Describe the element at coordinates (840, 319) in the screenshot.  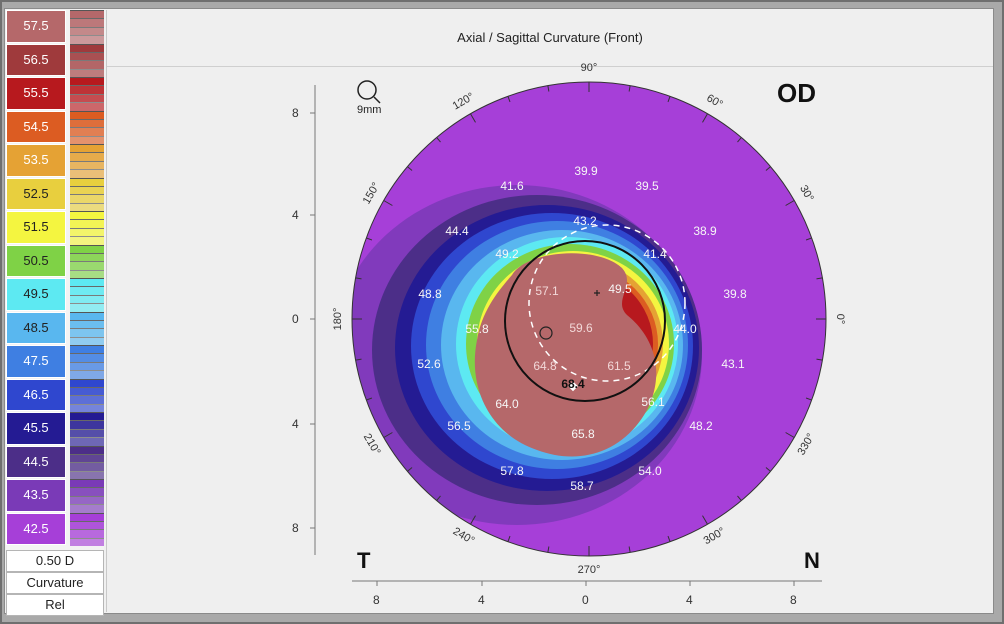
I see `angle-label: 0°` at that location.